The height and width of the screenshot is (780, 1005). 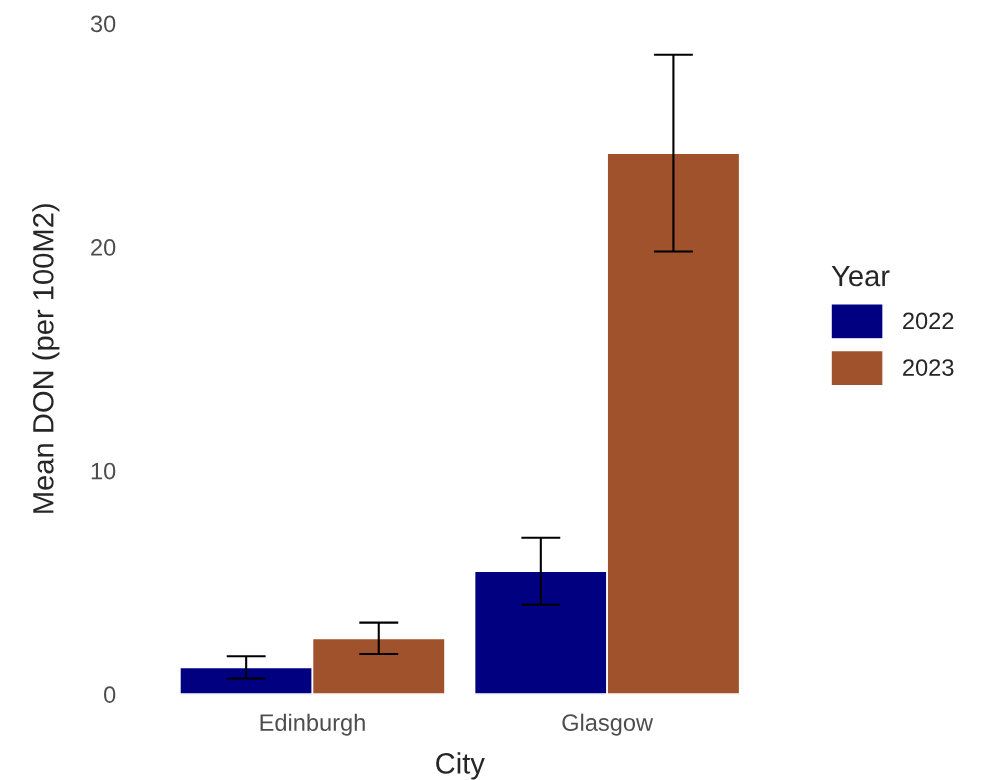 What do you see at coordinates (46, 358) in the screenshot?
I see `y-axis-title: Mean DON (per 100M2)` at bounding box center [46, 358].